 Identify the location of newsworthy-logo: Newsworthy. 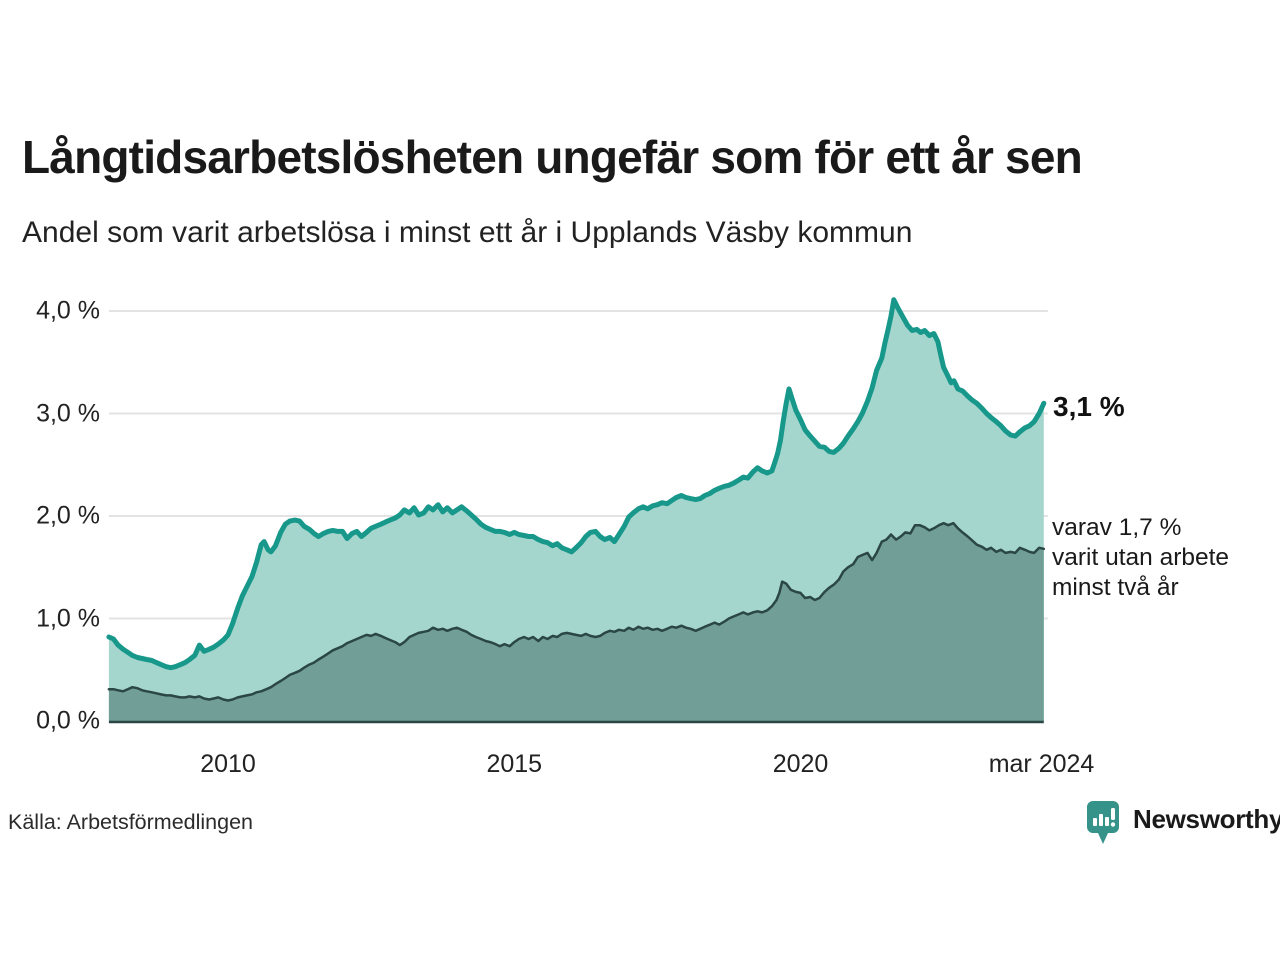
(1183, 822).